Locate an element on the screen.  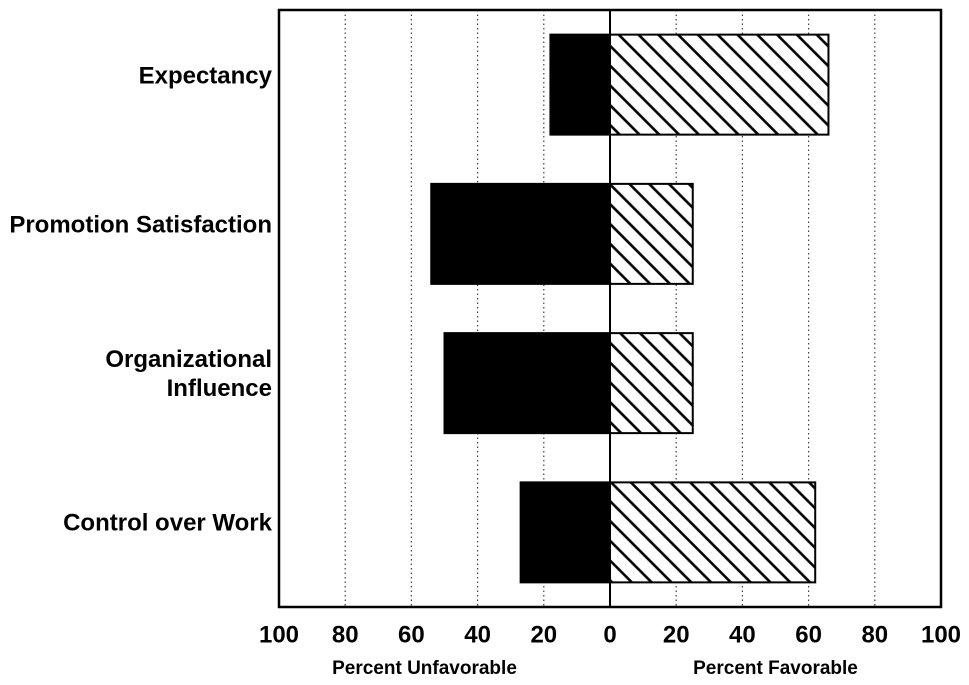
x-axis-label: Percent Favorable is located at coordinates (775, 668).